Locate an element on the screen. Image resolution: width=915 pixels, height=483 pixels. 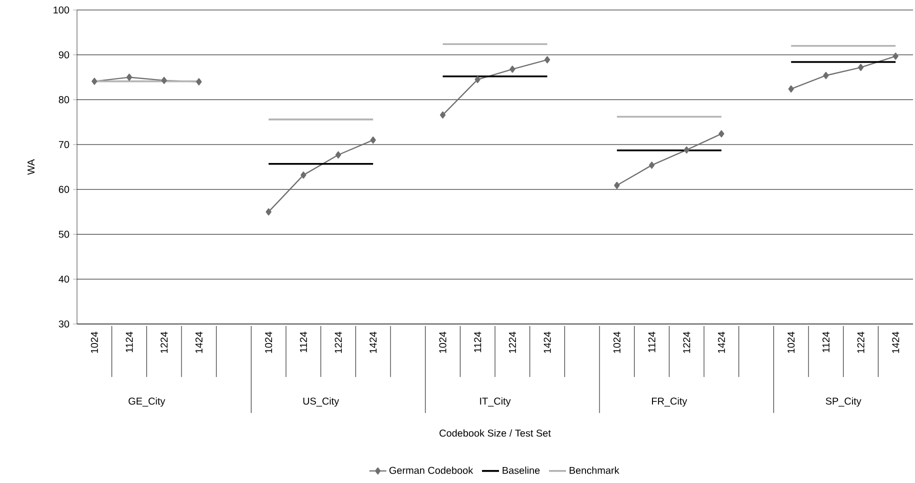
legend-label: German Codebook is located at coordinates (431, 470).